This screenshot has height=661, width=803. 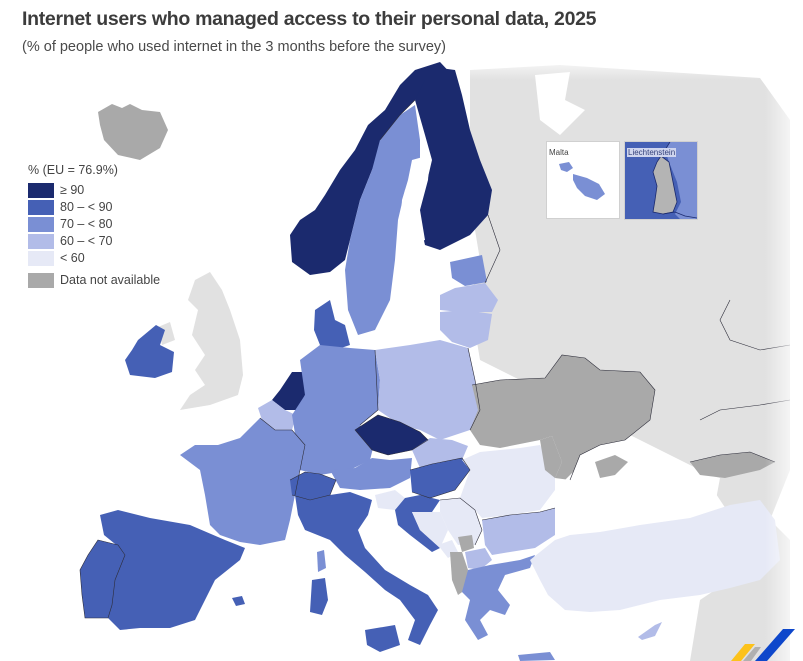 What do you see at coordinates (72, 258) in the screenshot?
I see `legend-label: < 60` at bounding box center [72, 258].